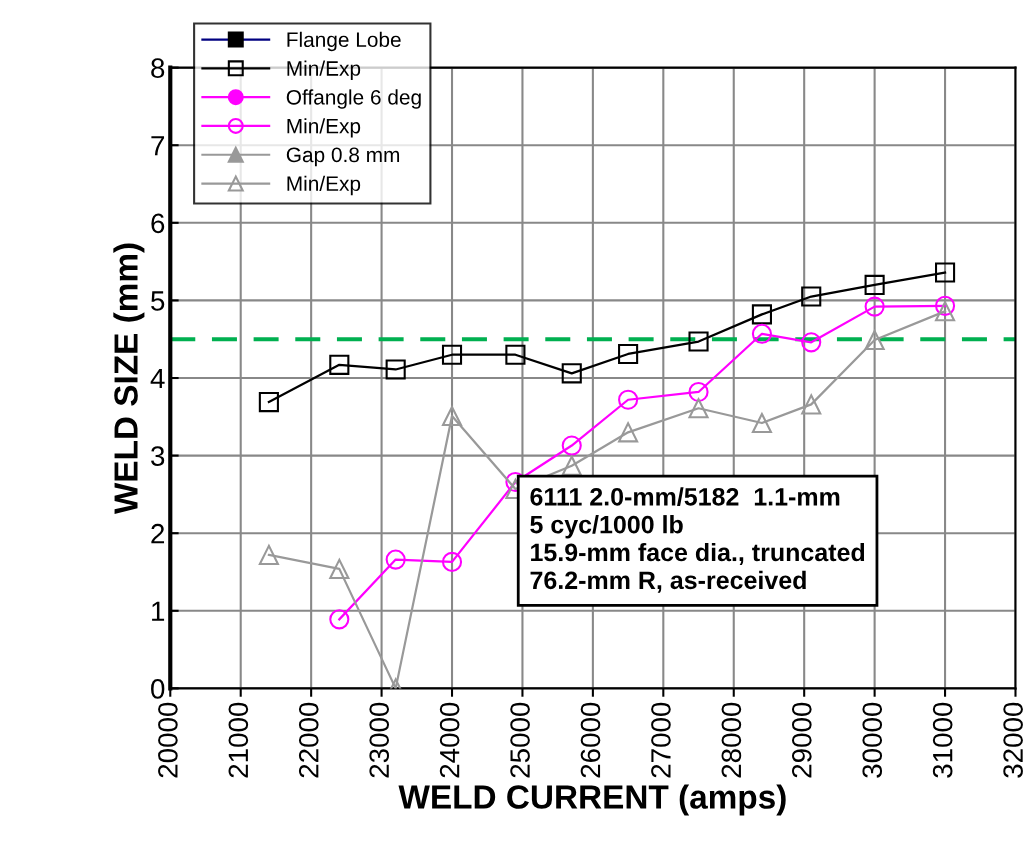 Image resolution: width=1032 pixels, height=867 pixels. What do you see at coordinates (731, 740) in the screenshot?
I see `x-tick-label: 28000` at bounding box center [731, 740].